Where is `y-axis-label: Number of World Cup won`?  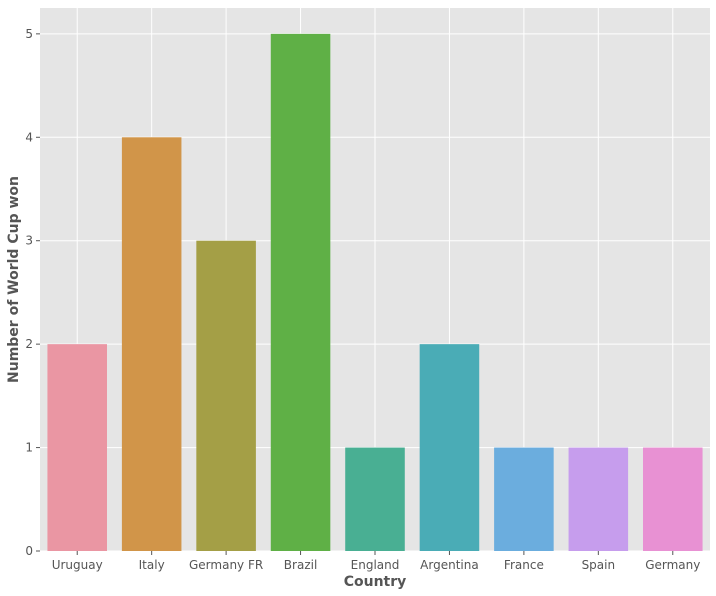 y-axis-label: Number of World Cup won is located at coordinates (14, 279).